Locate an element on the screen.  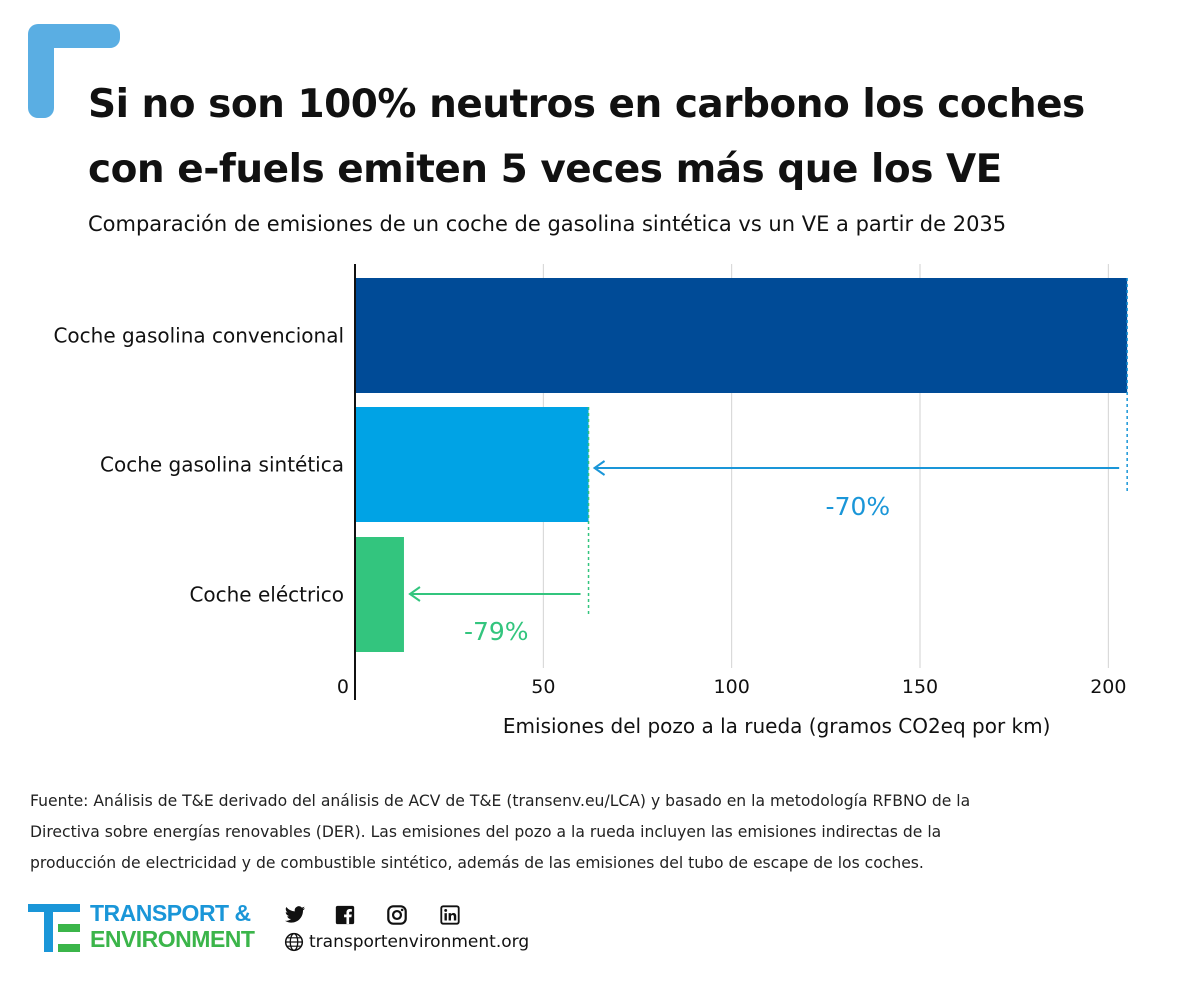
twitter-icon is located at coordinates (295, 915).